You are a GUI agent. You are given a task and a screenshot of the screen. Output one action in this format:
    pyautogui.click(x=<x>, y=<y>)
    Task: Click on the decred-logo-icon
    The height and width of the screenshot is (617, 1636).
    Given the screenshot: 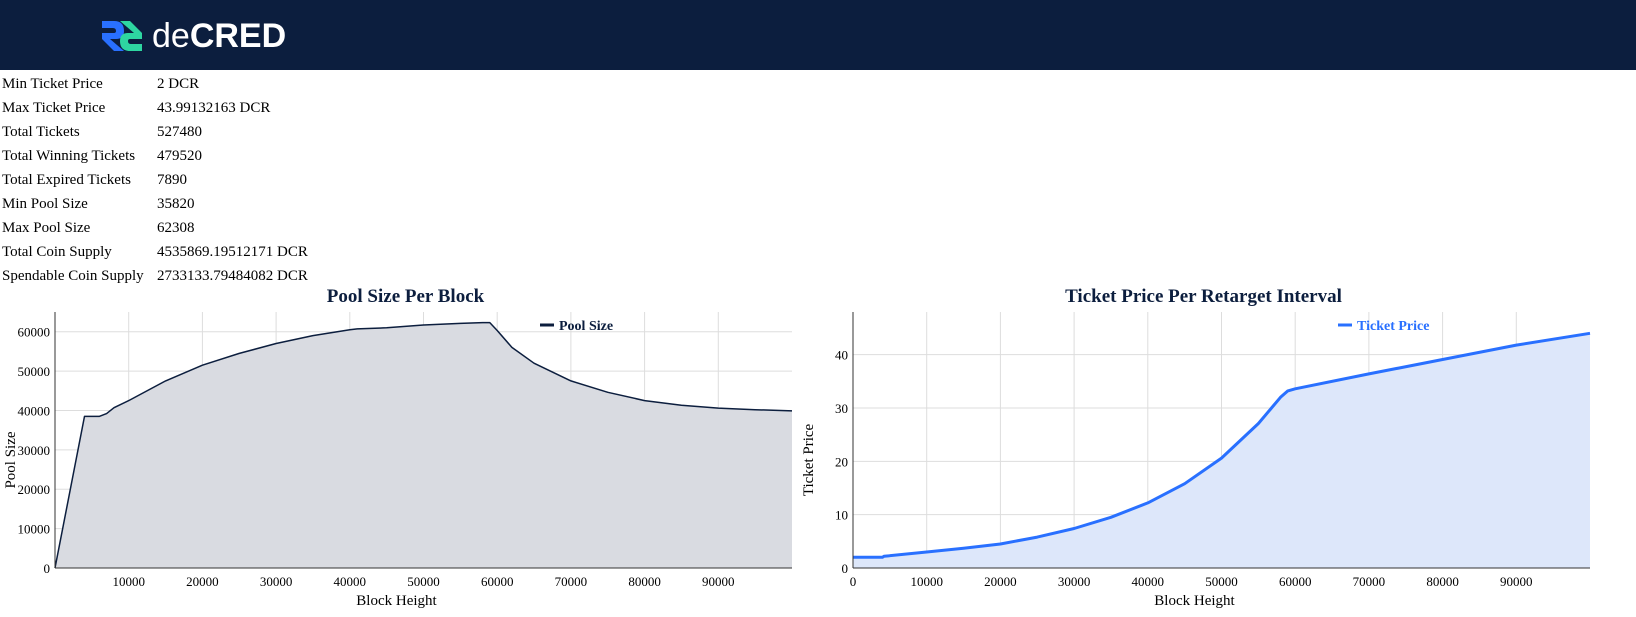 What is the action you would take?
    pyautogui.click(x=122, y=36)
    